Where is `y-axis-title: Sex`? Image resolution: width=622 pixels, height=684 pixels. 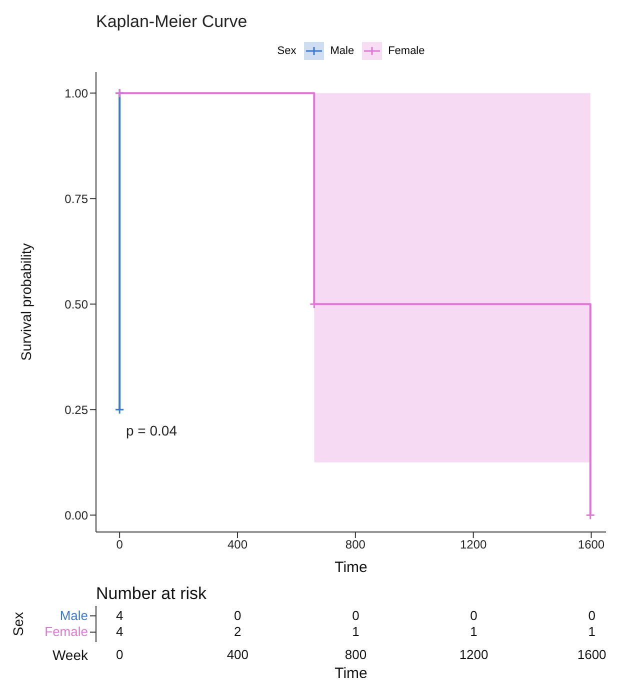
y-axis-title: Sex is located at coordinates (18, 624).